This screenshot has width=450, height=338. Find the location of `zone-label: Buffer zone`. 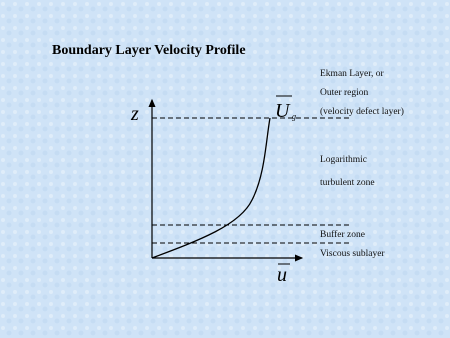

zone-label: Buffer zone is located at coordinates (342, 234).